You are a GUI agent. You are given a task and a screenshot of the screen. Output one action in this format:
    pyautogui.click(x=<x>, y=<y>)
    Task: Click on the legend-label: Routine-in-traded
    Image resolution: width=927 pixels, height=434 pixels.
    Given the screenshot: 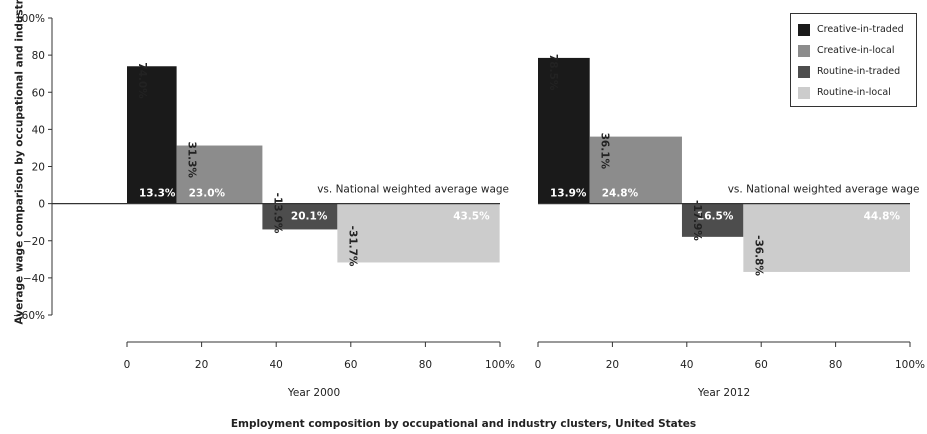 What is the action you would take?
    pyautogui.click(x=859, y=71)
    